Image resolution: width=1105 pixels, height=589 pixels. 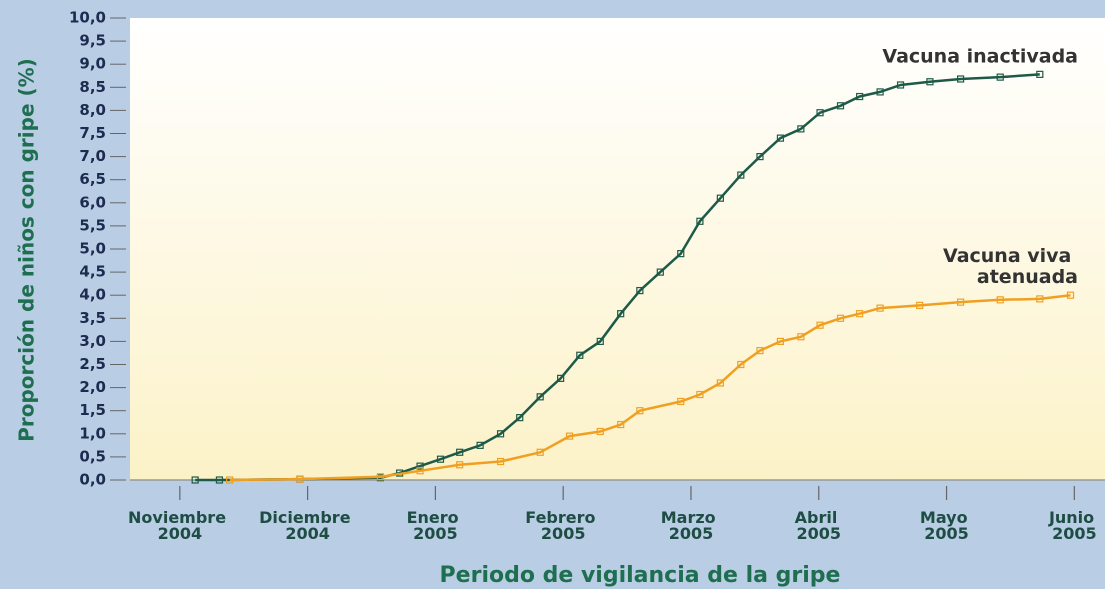 I want to click on y-tick-label: 2,0, so click(x=92, y=387).